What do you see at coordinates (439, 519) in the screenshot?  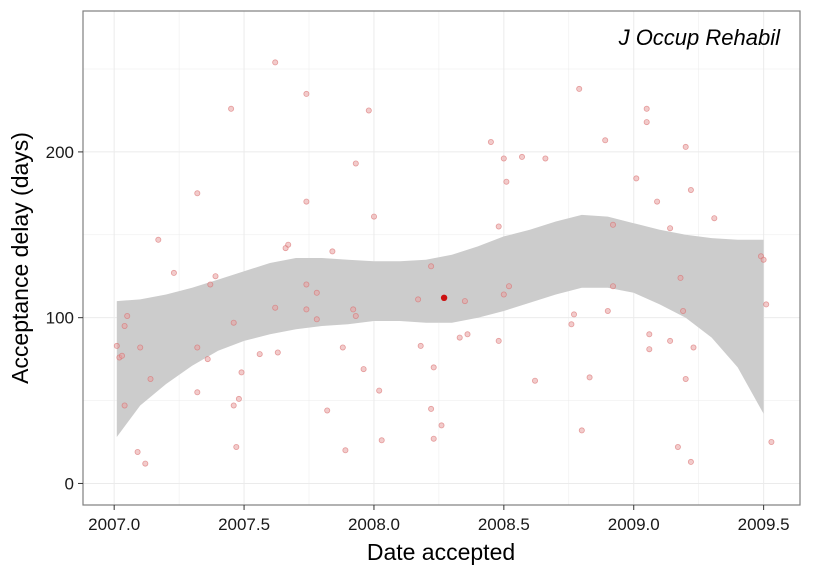 I see `x-axis-ticks: 2007.0 2007.5 2008.0 2008.5 2009.0 2009.5` at bounding box center [439, 519].